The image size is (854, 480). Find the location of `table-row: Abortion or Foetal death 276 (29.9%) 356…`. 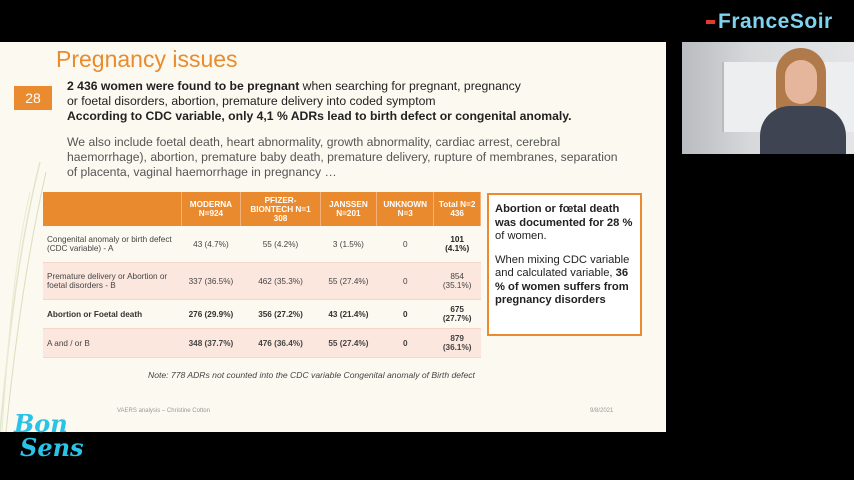

table-row: Abortion or Foetal death 276 (29.9%) 356… is located at coordinates (262, 314).